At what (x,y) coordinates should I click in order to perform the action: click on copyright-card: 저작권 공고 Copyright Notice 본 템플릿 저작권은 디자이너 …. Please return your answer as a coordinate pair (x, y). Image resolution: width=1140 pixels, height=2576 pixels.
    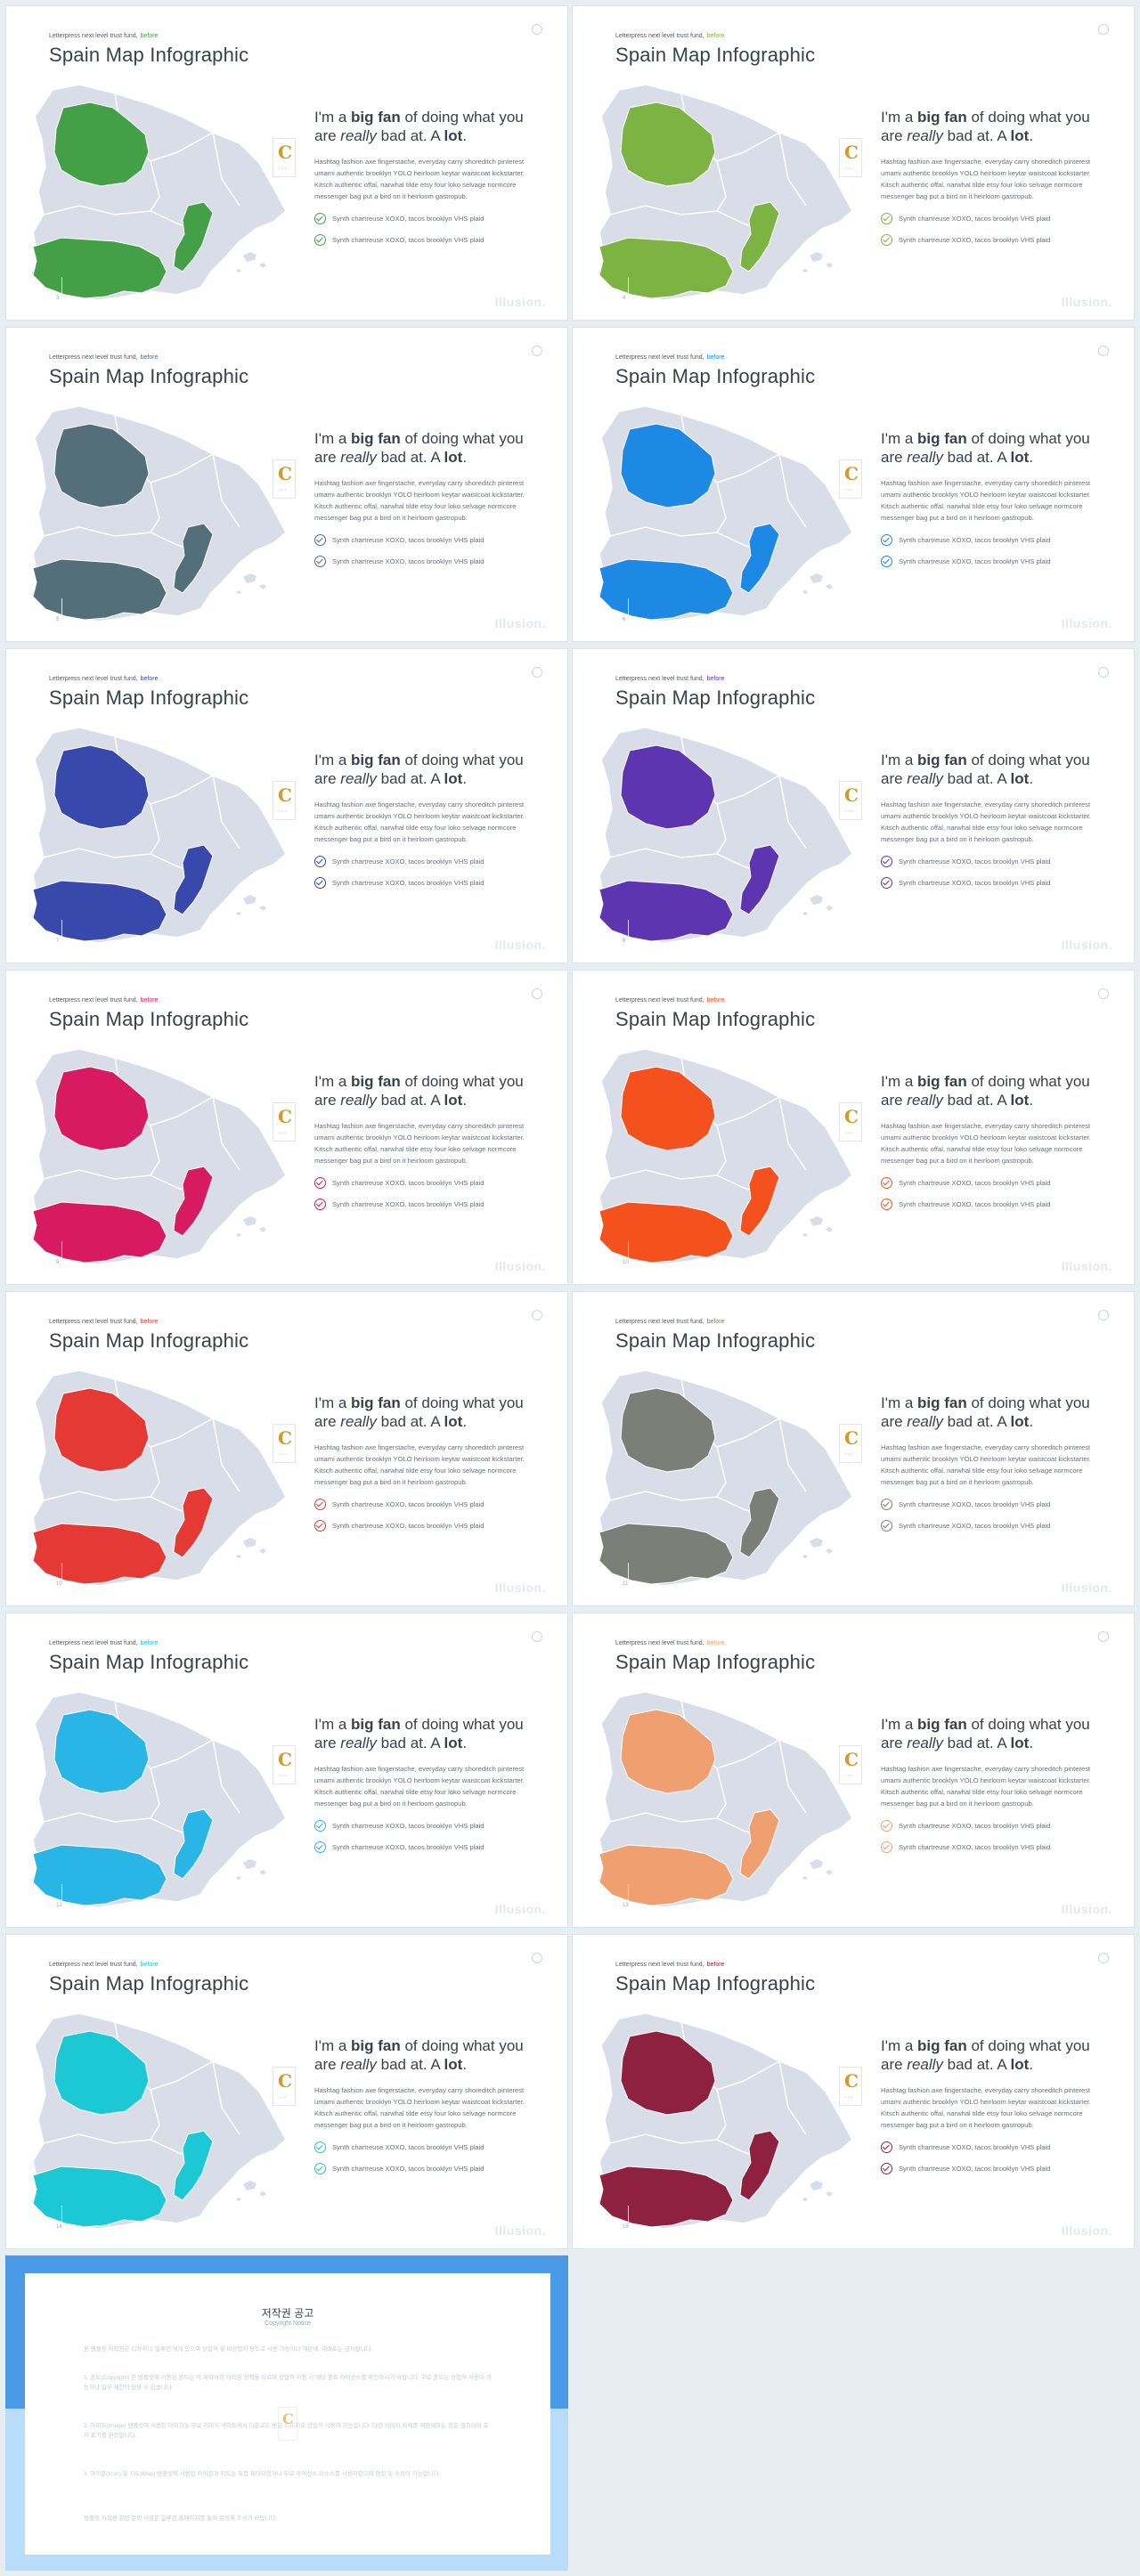
    Looking at the image, I should click on (287, 2414).